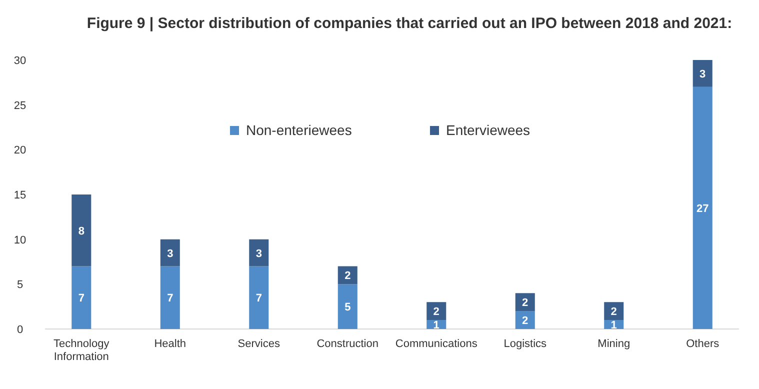 The height and width of the screenshot is (389, 759). What do you see at coordinates (703, 344) in the screenshot?
I see `x-tick-label: Others` at bounding box center [703, 344].